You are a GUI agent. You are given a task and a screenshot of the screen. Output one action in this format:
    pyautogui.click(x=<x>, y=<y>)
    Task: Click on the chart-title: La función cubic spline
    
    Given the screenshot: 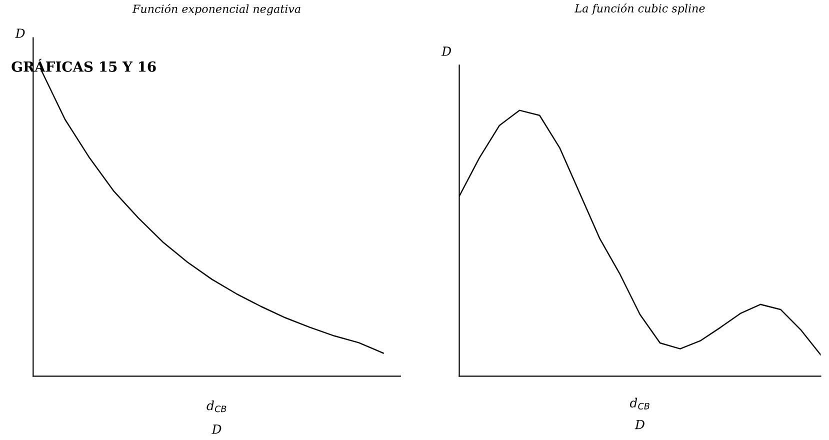 What is the action you would take?
    pyautogui.click(x=639, y=9)
    